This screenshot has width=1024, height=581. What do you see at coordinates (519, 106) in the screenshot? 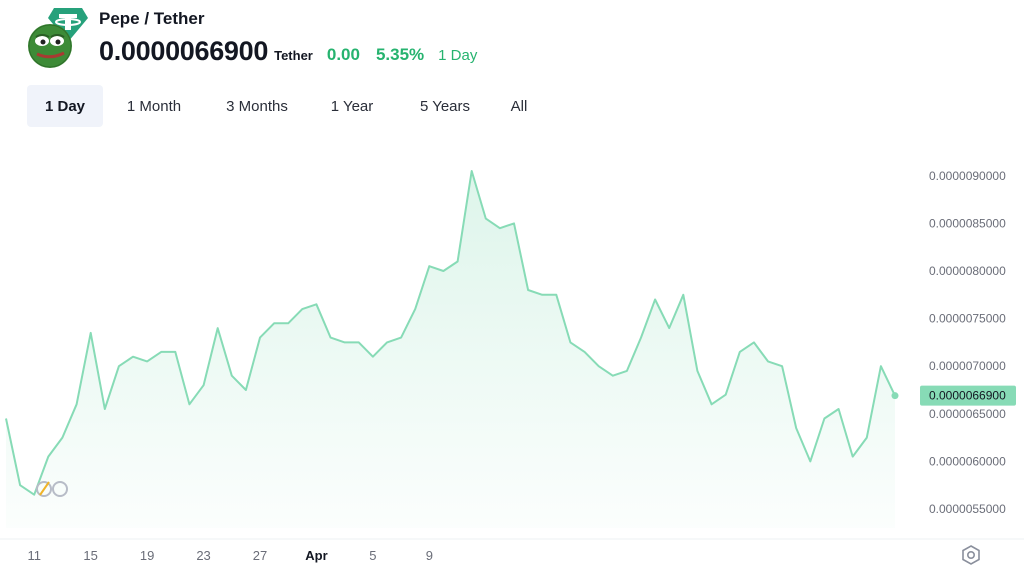
I see `range-tab-all: All` at bounding box center [519, 106].